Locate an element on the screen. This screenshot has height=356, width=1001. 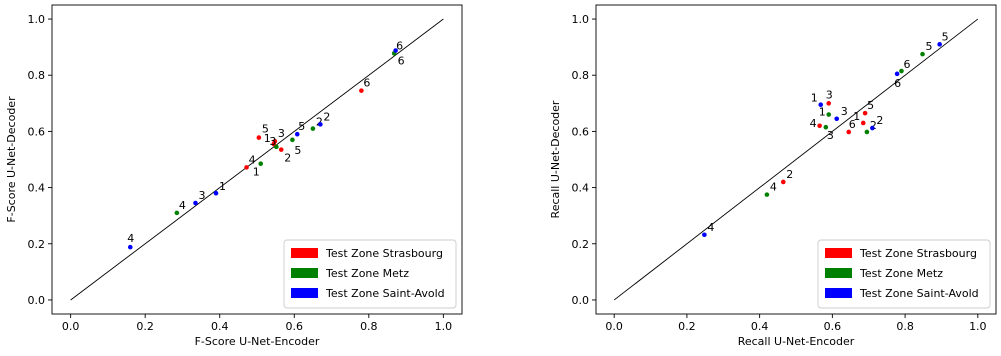
x-tick-label: 0.4 is located at coordinates (220, 326).